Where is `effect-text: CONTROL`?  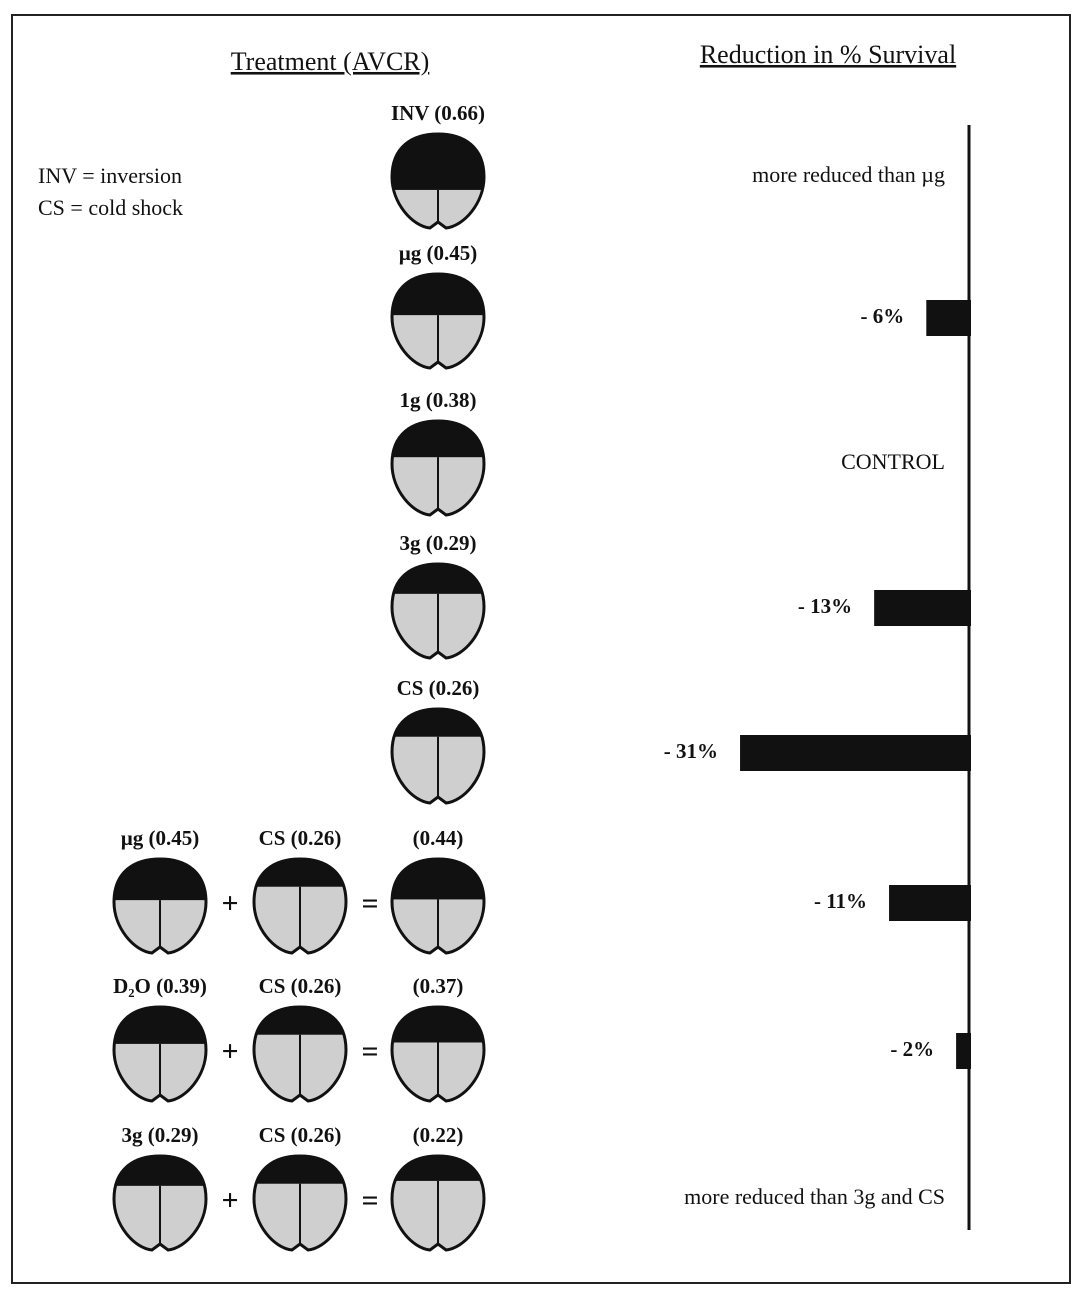 effect-text: CONTROL is located at coordinates (893, 461).